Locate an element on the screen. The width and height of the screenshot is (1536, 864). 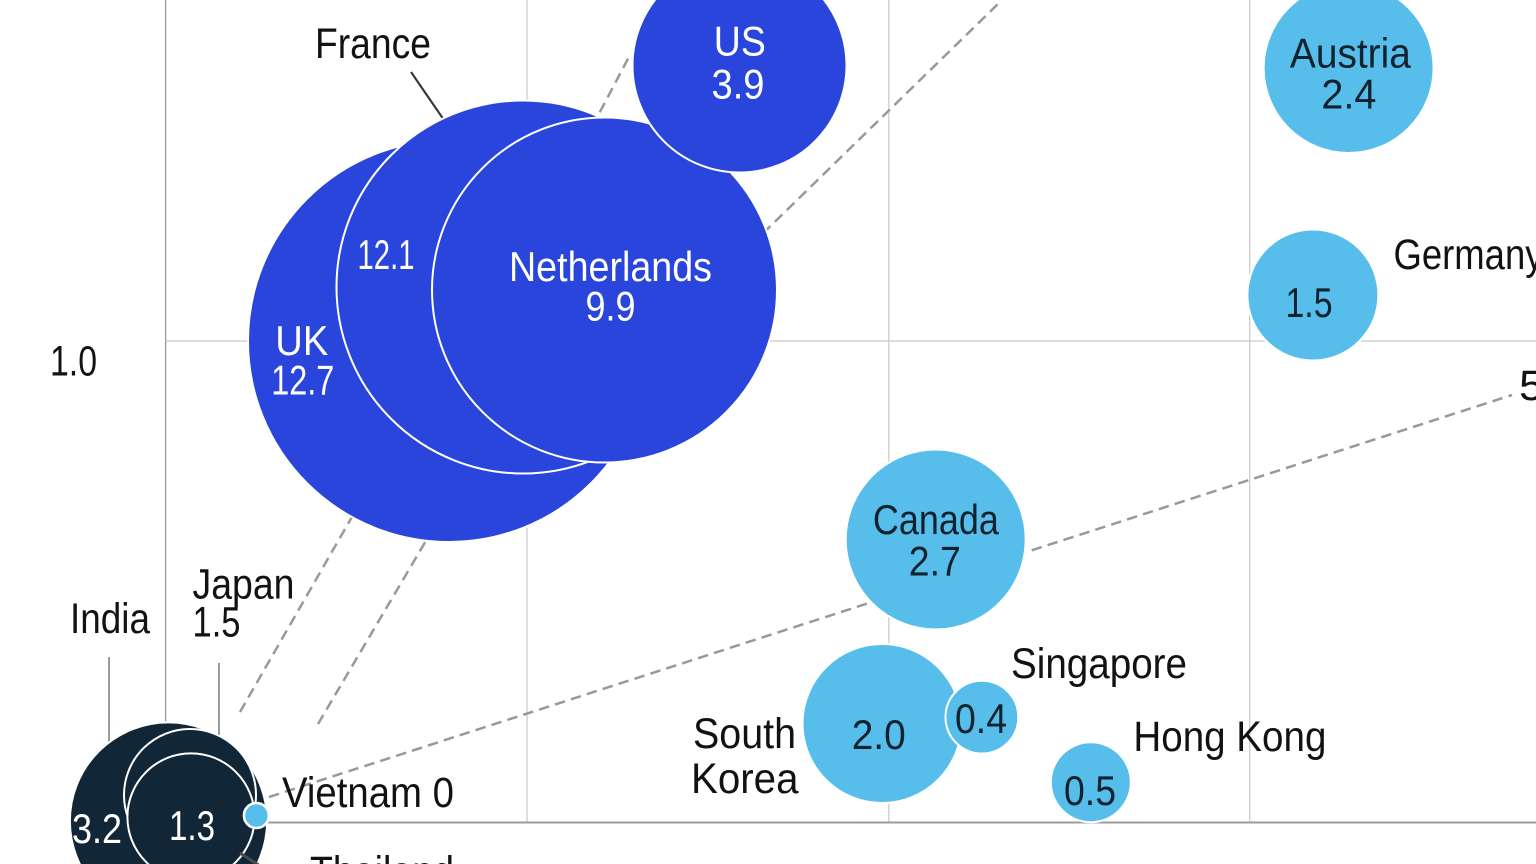
svg-text: UK is located at coordinates (301, 340).